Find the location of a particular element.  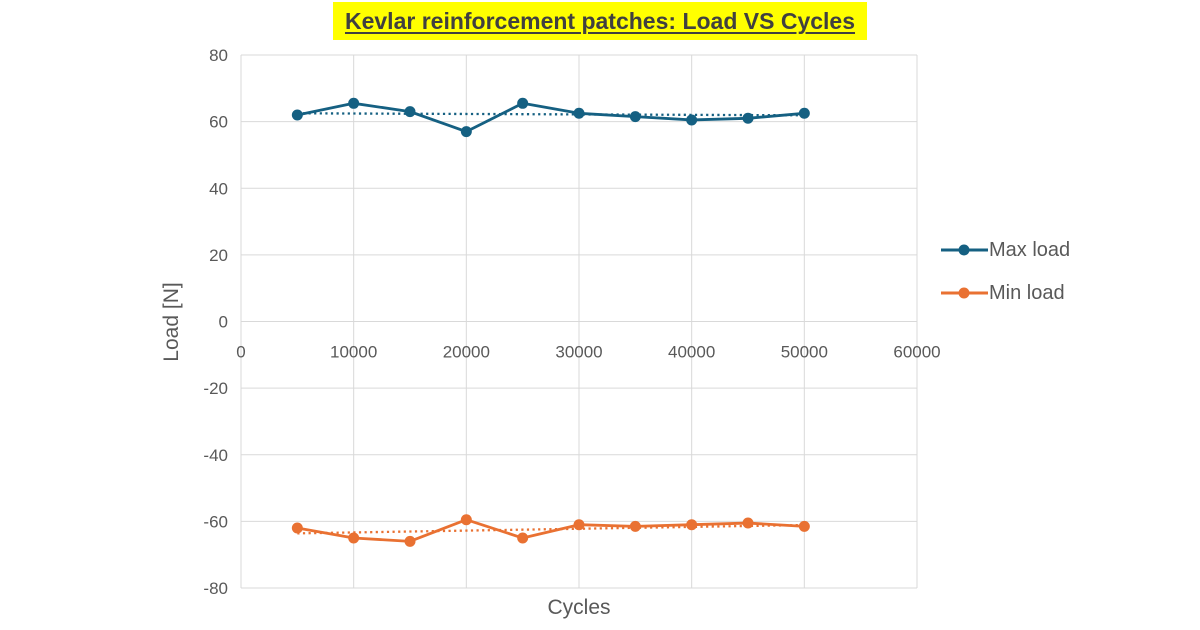

min-load-line-marker-icon is located at coordinates (964, 293).